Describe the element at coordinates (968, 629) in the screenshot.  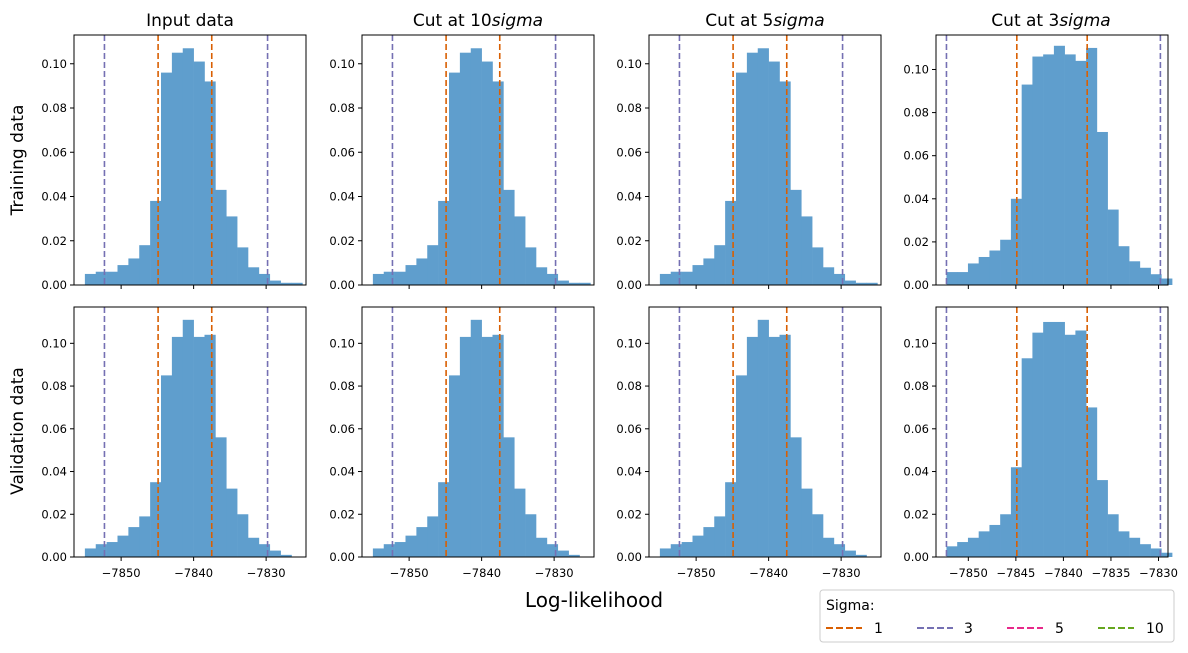
I see `legend-label-3: 3` at that location.